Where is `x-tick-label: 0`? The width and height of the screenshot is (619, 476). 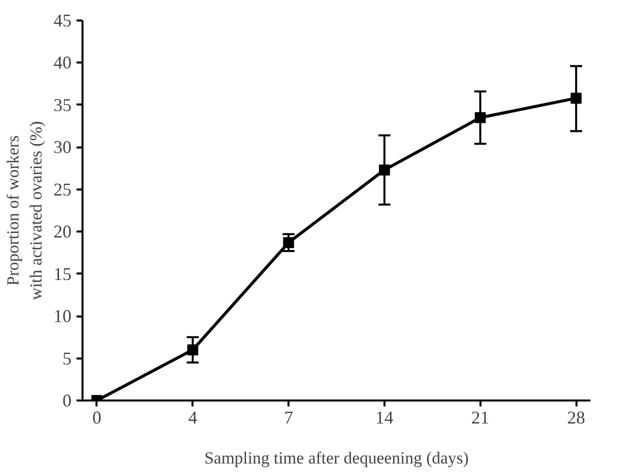
x-tick-label: 0 is located at coordinates (97, 418).